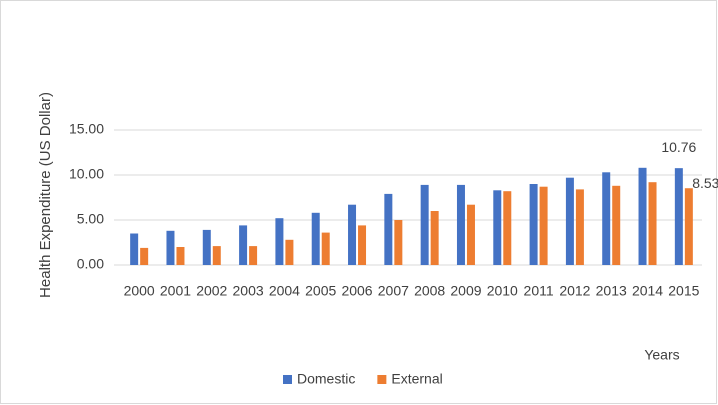 This screenshot has height=405, width=718. What do you see at coordinates (45, 195) in the screenshot?
I see `y-axis-title: Health Expenditure (US Dollar)` at bounding box center [45, 195].